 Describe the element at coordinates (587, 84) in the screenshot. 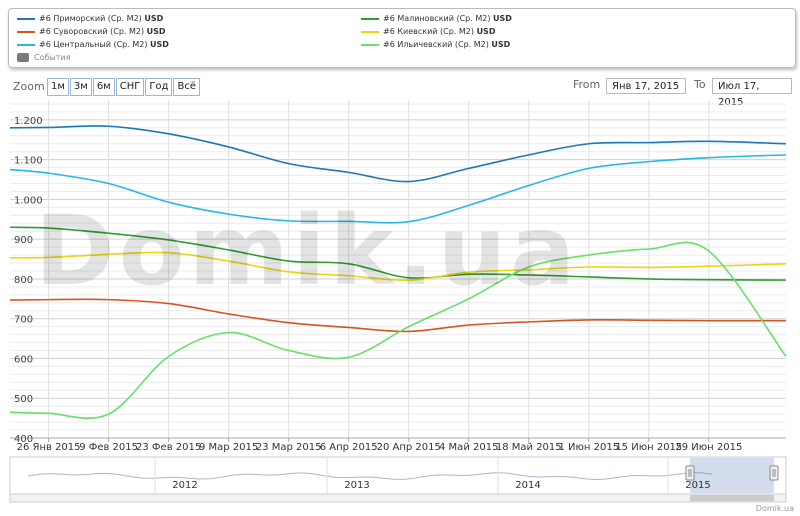

I see `from-label: From` at that location.